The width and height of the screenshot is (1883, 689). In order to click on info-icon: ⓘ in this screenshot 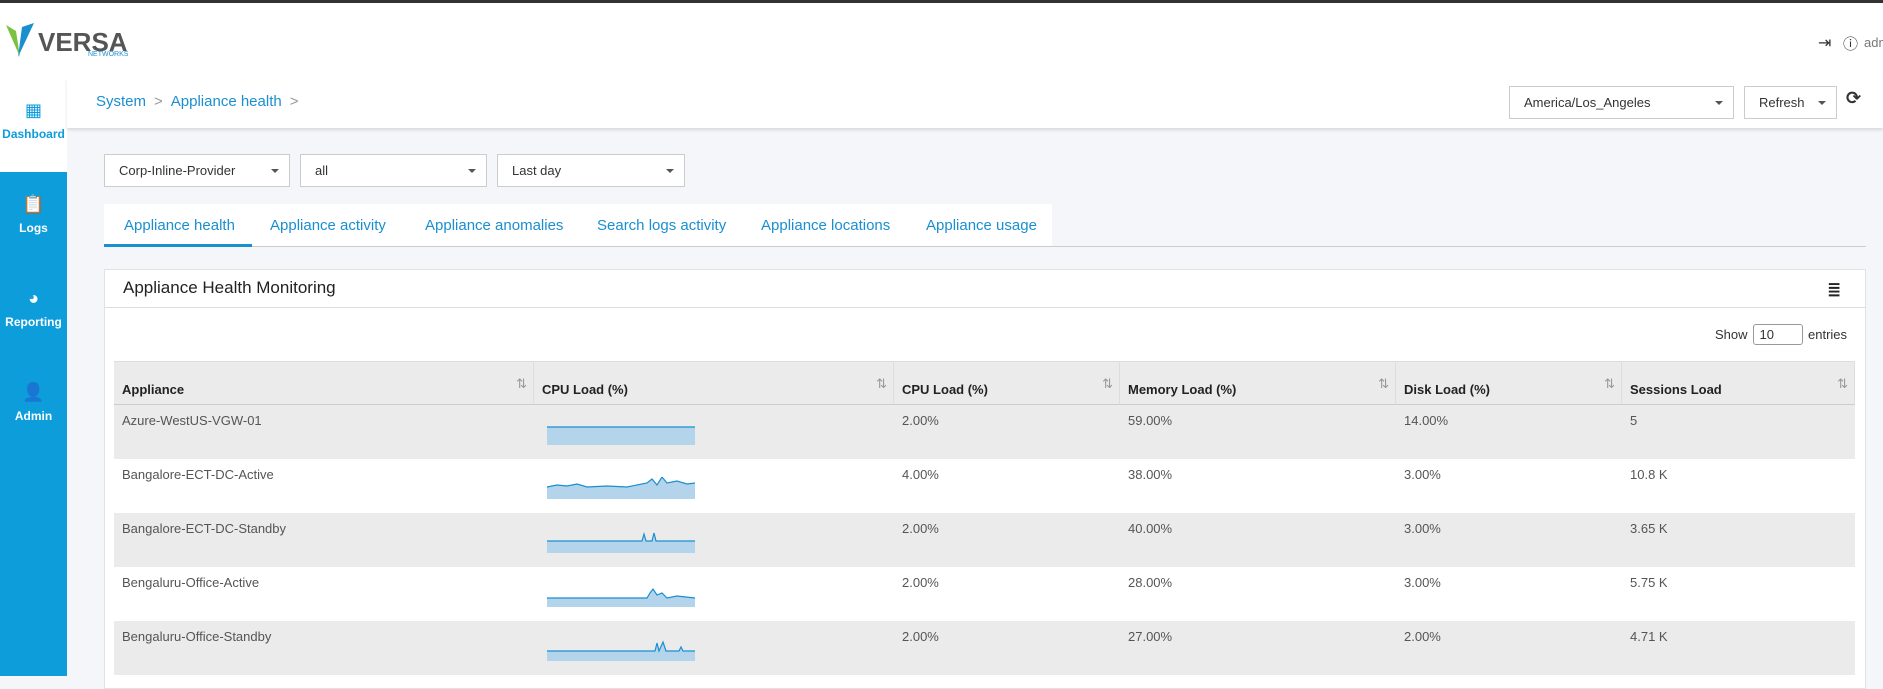, I will do `click(1851, 44)`.